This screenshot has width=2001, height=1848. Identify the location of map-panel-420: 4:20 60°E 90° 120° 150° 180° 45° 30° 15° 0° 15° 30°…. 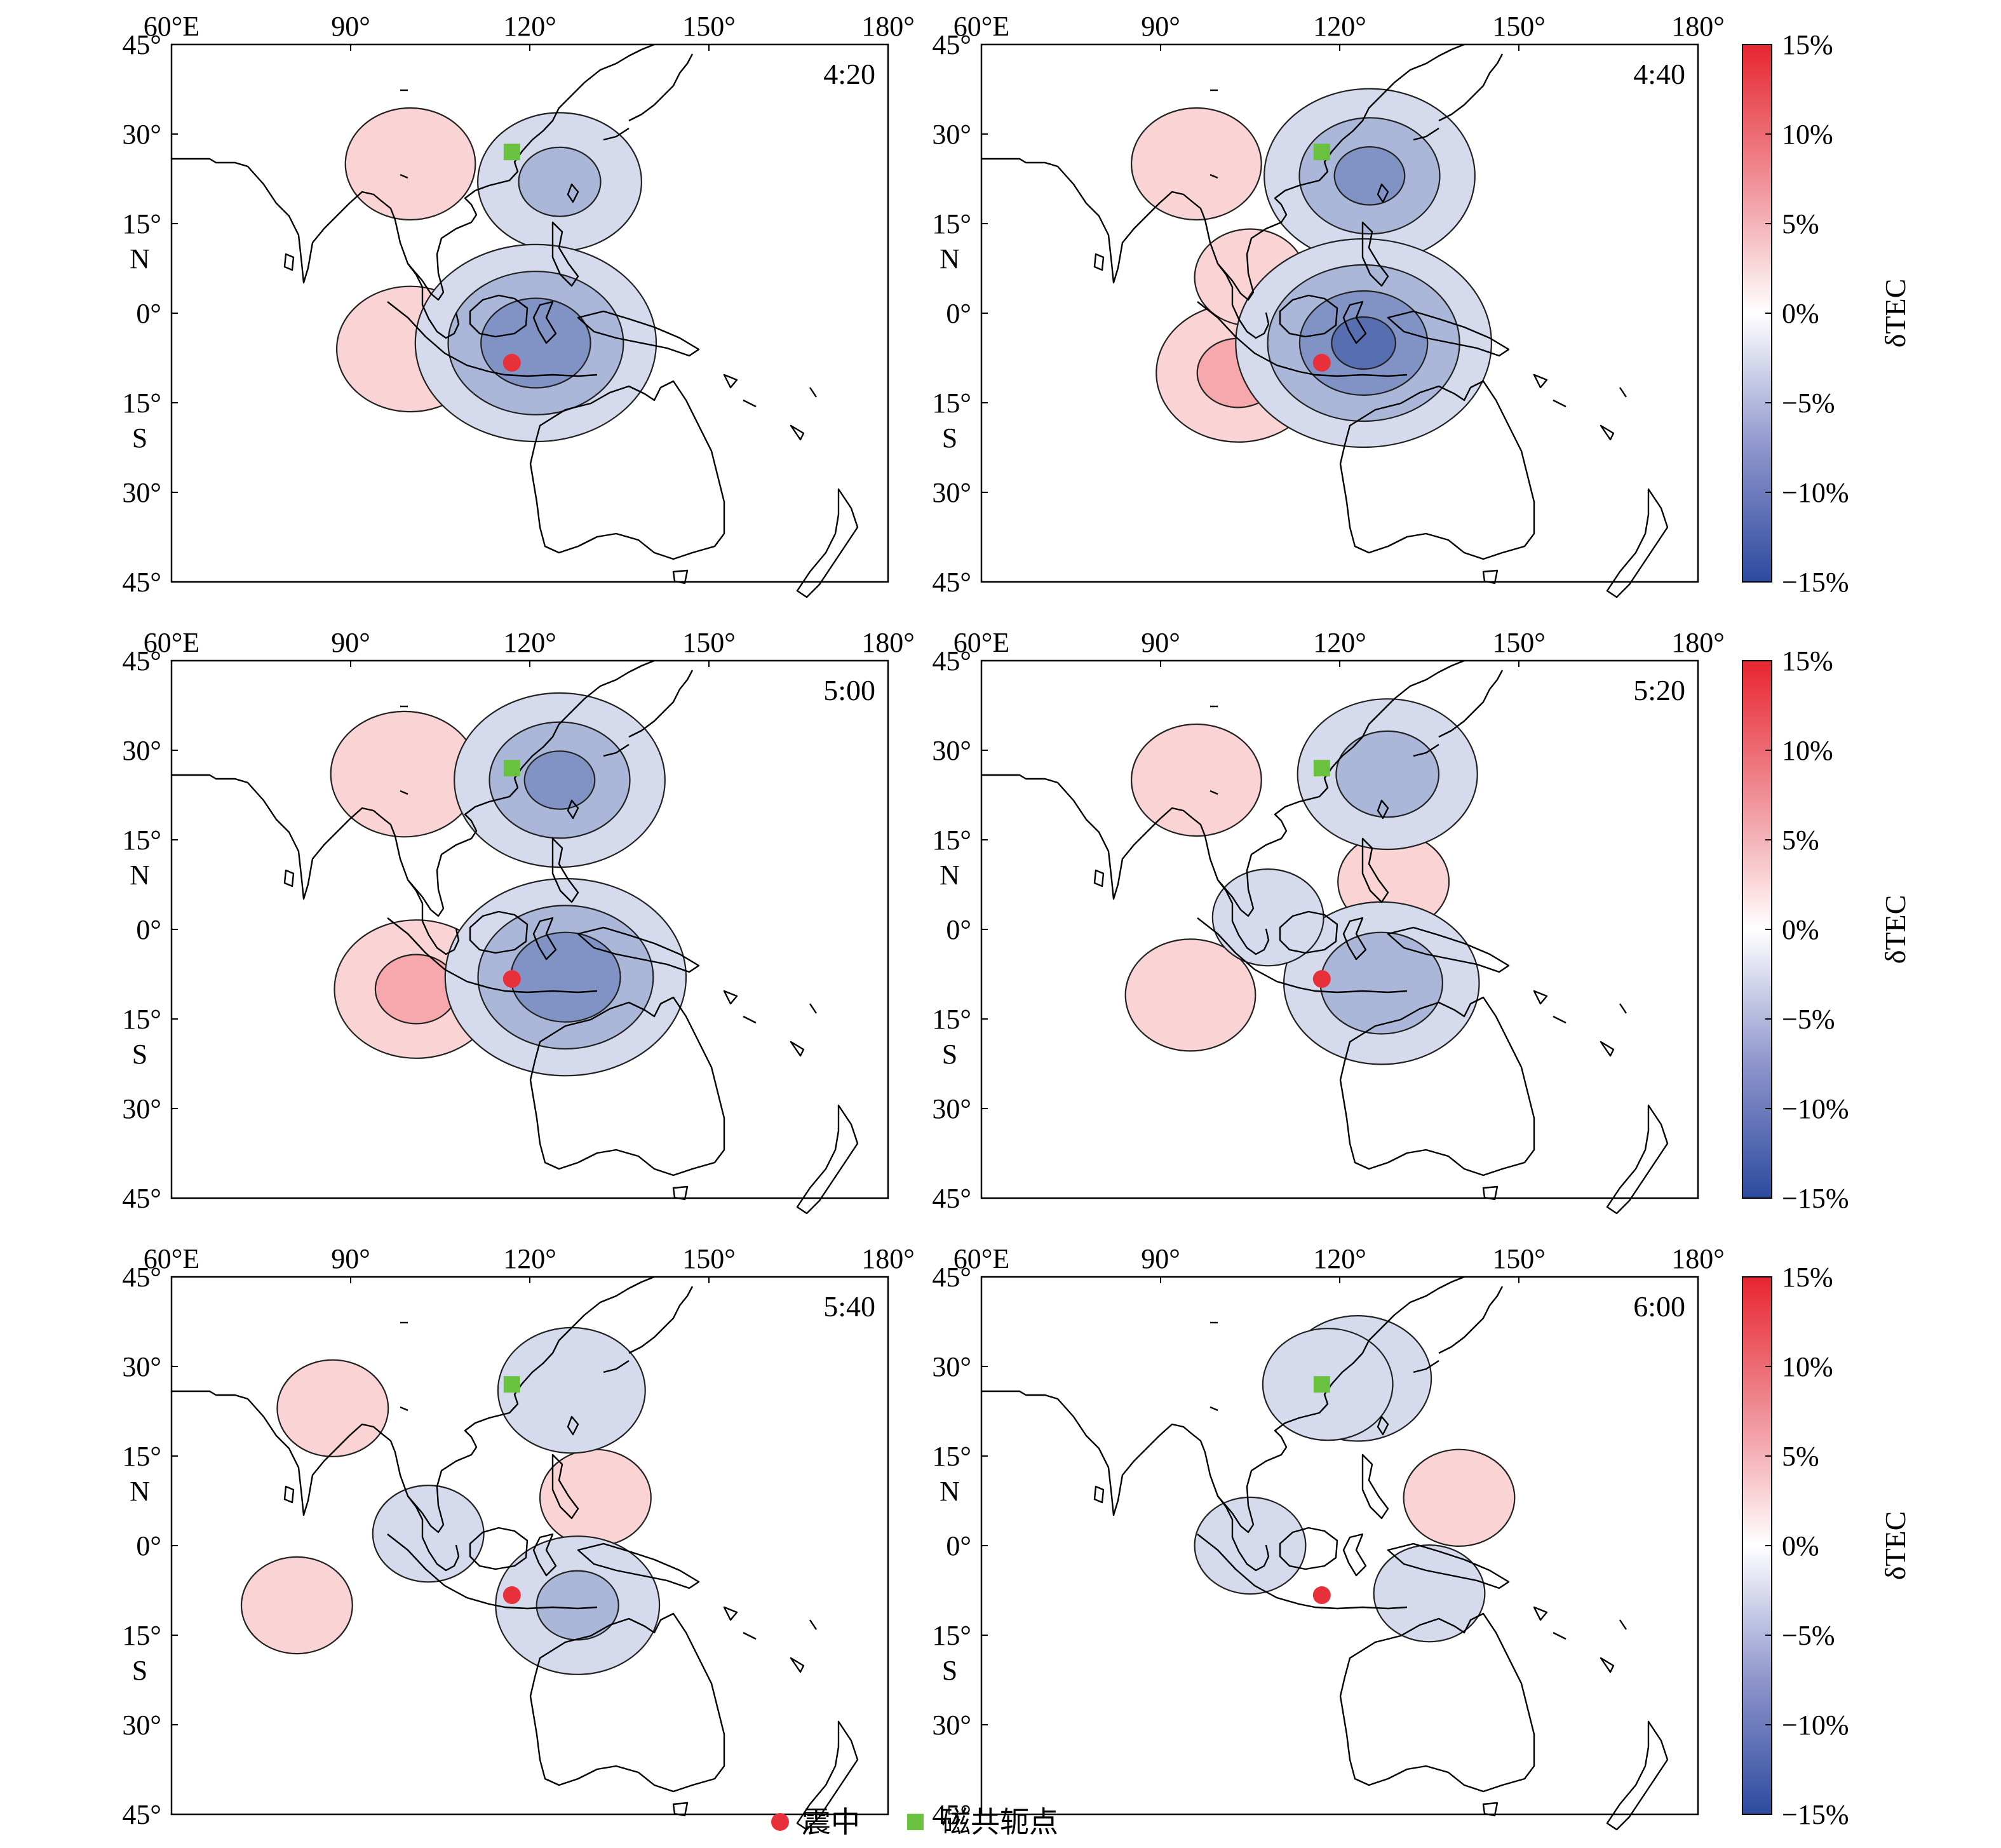
(518, 304).